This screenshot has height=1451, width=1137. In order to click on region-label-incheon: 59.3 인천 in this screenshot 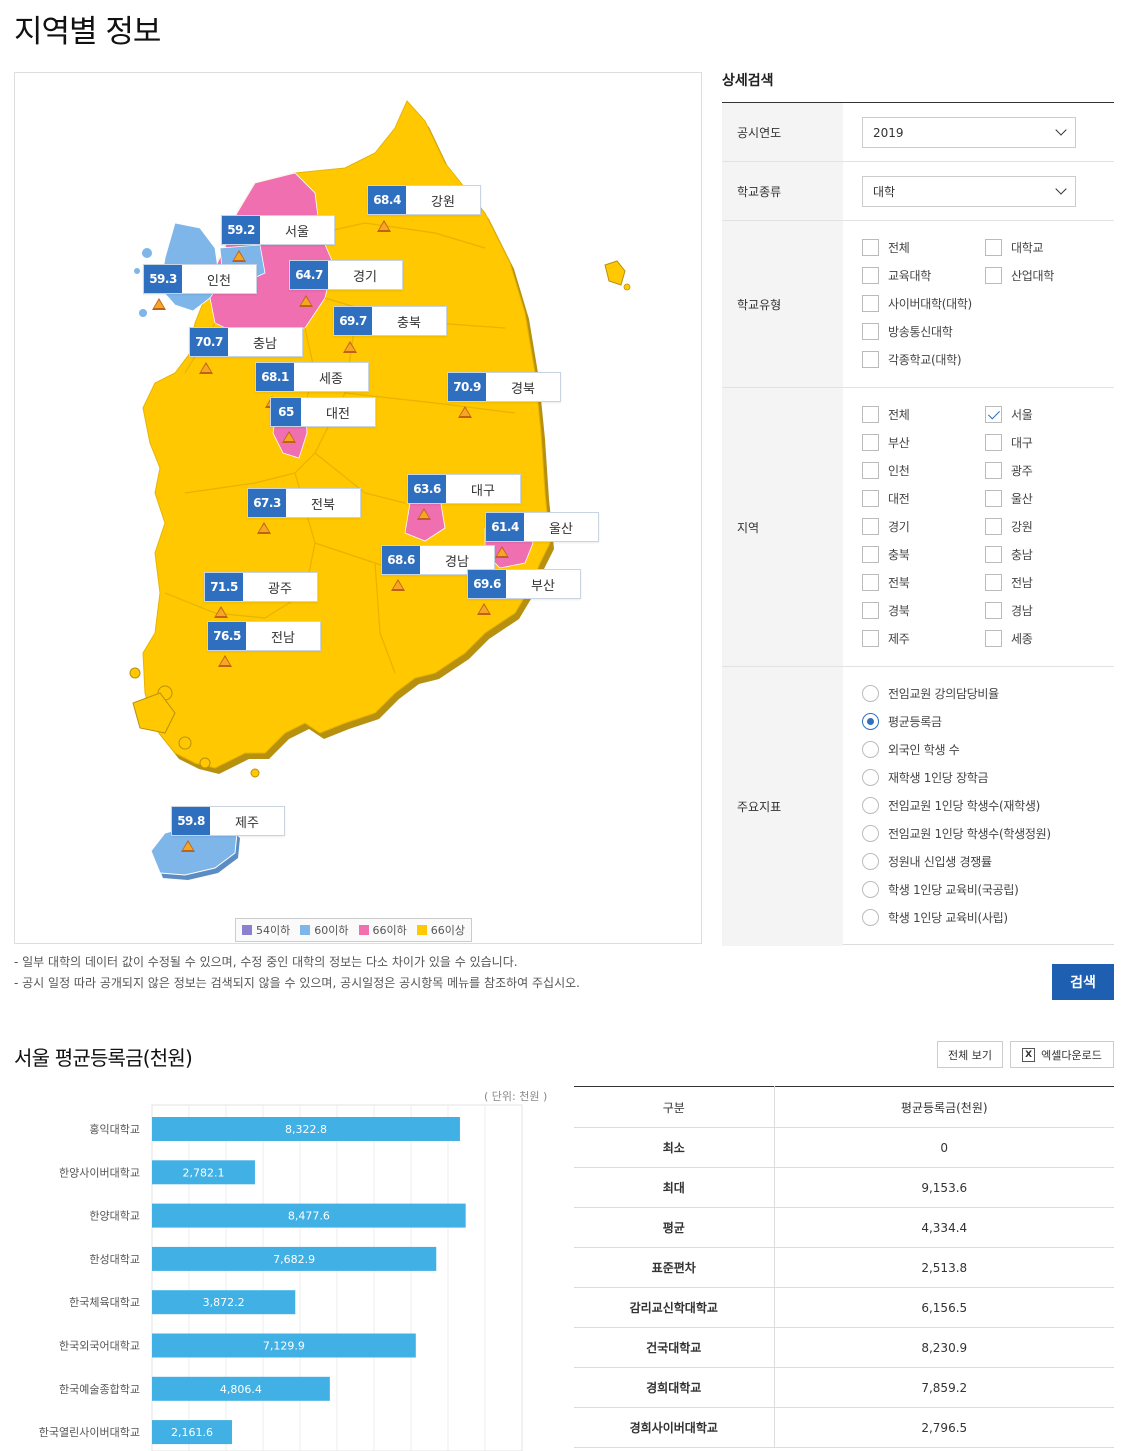, I will do `click(200, 279)`.